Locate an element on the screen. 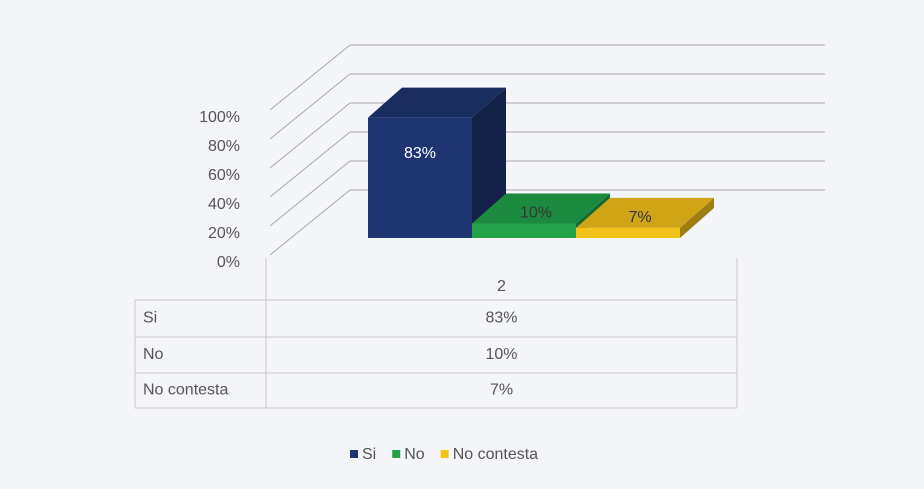  legend-label: Si is located at coordinates (369, 454).